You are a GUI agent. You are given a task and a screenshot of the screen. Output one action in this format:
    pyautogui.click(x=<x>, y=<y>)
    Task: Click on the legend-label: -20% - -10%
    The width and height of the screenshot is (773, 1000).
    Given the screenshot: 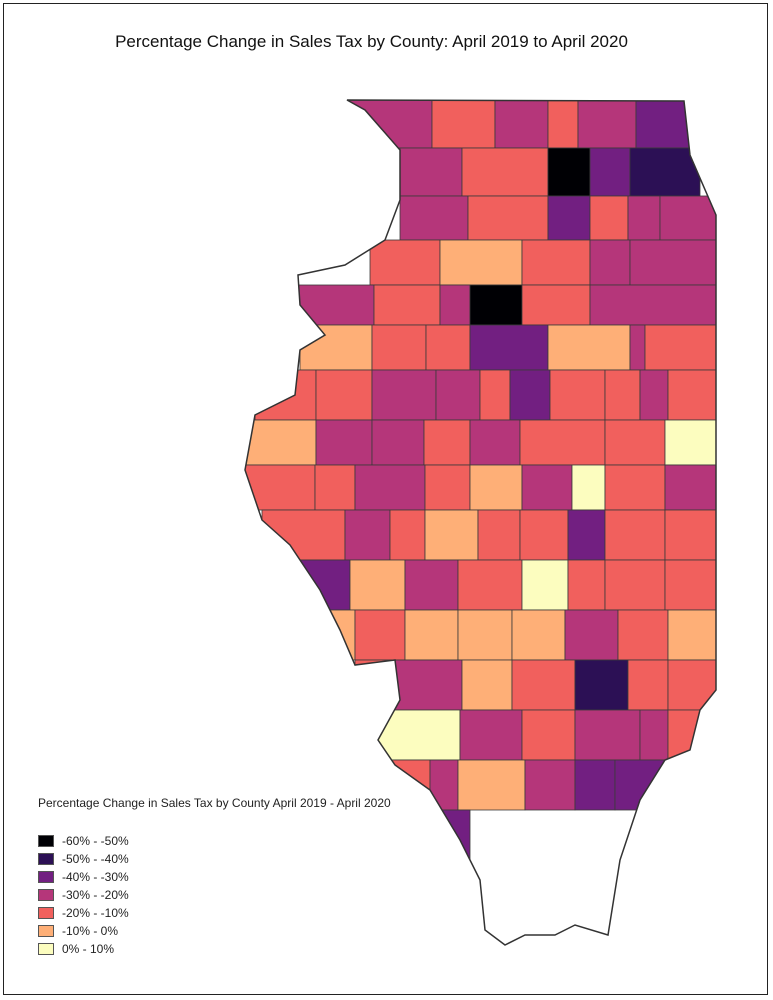 What is the action you would take?
    pyautogui.click(x=95, y=913)
    